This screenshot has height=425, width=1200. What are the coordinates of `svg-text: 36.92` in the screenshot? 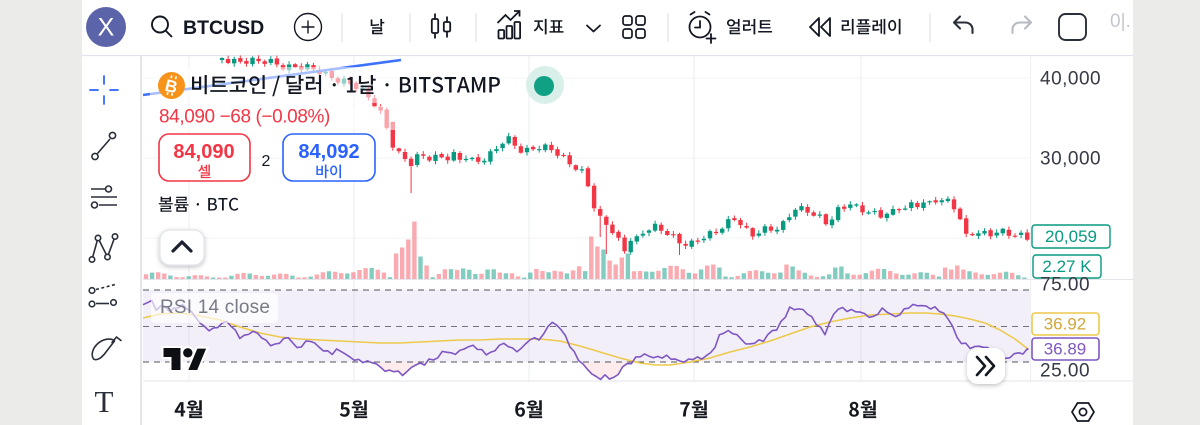 It's located at (1065, 324).